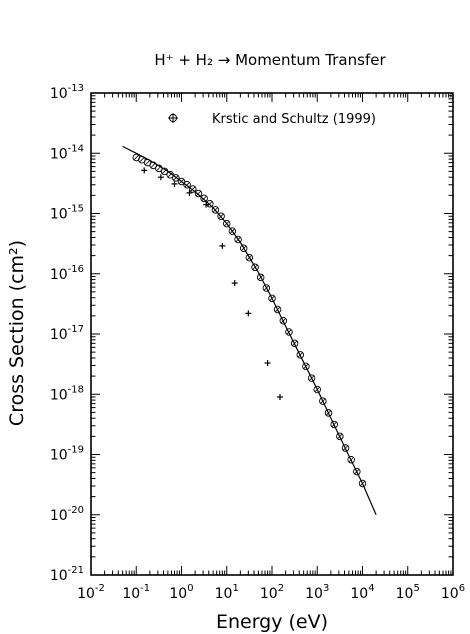  I want to click on x-tick-label: 10⁴, so click(362, 592).